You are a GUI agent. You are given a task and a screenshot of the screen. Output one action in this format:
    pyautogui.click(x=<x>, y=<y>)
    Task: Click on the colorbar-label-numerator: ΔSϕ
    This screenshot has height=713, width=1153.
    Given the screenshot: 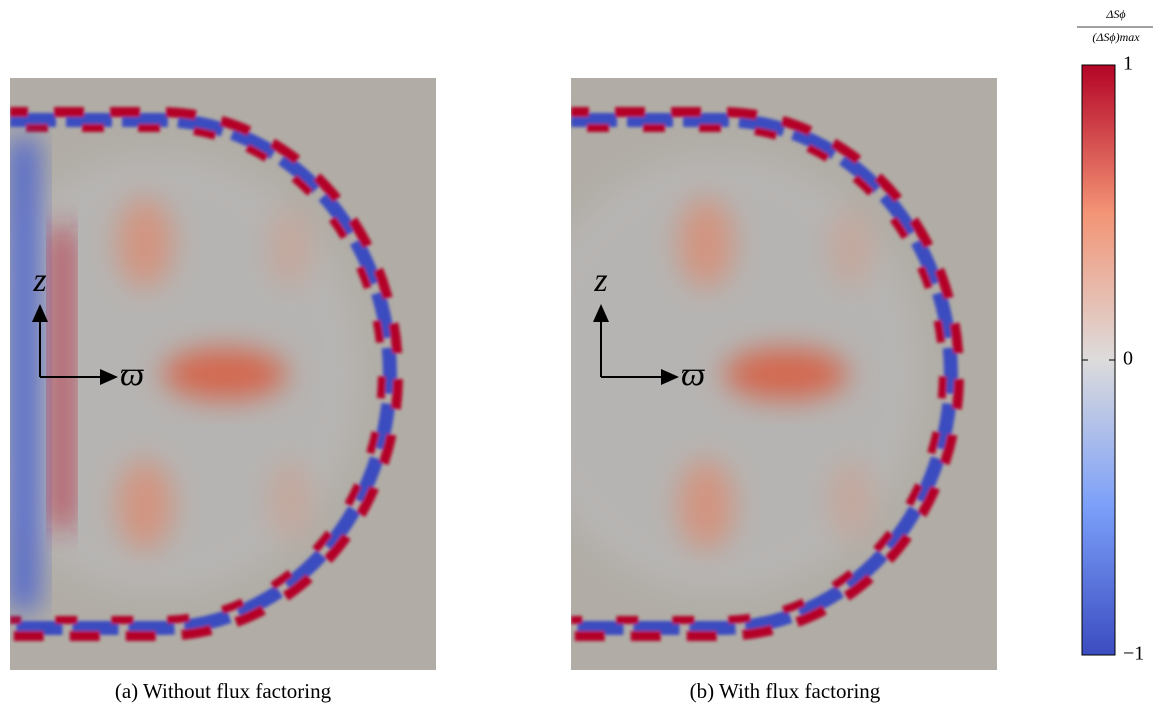 What is the action you would take?
    pyautogui.click(x=1115, y=14)
    